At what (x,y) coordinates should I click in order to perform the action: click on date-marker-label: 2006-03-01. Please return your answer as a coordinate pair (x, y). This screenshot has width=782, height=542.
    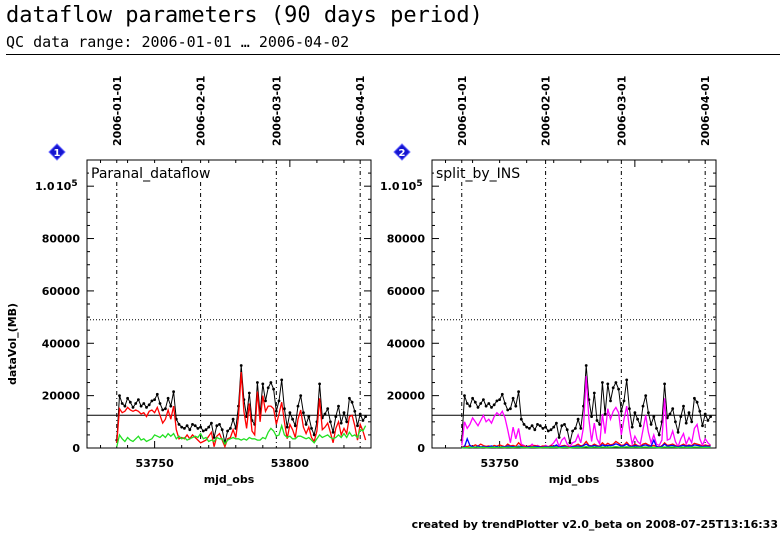
    Looking at the image, I should click on (621, 111).